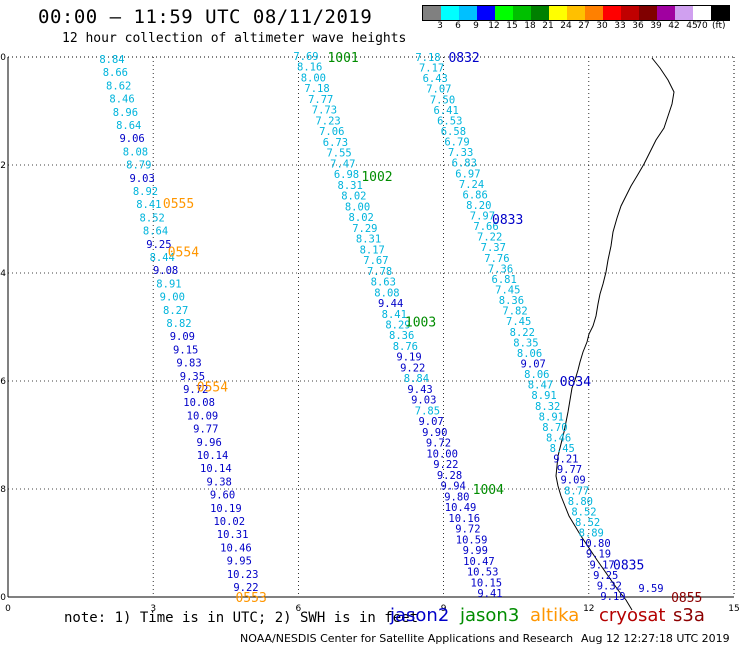 The image size is (740, 650). What do you see at coordinates (3, 598) in the screenshot?
I see `lat-label: -20` at bounding box center [3, 598].